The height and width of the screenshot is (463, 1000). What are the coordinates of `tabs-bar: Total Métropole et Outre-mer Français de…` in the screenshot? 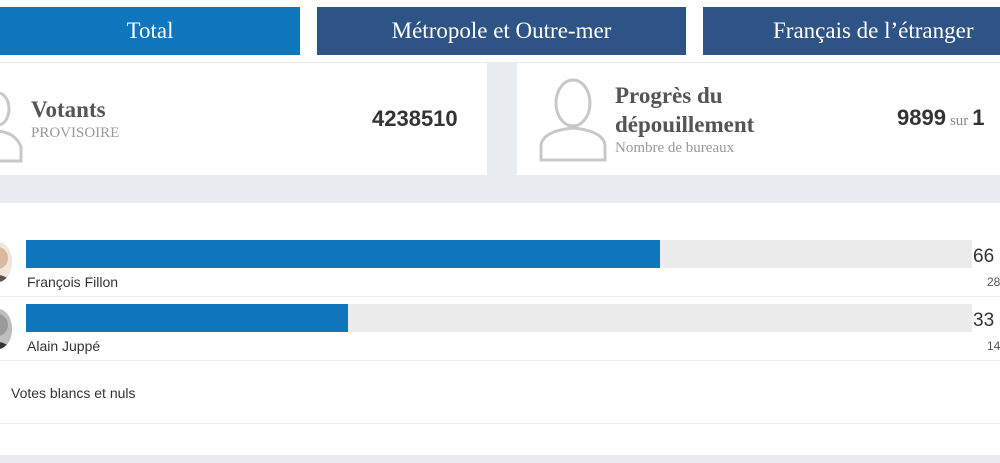 It's located at (500, 31).